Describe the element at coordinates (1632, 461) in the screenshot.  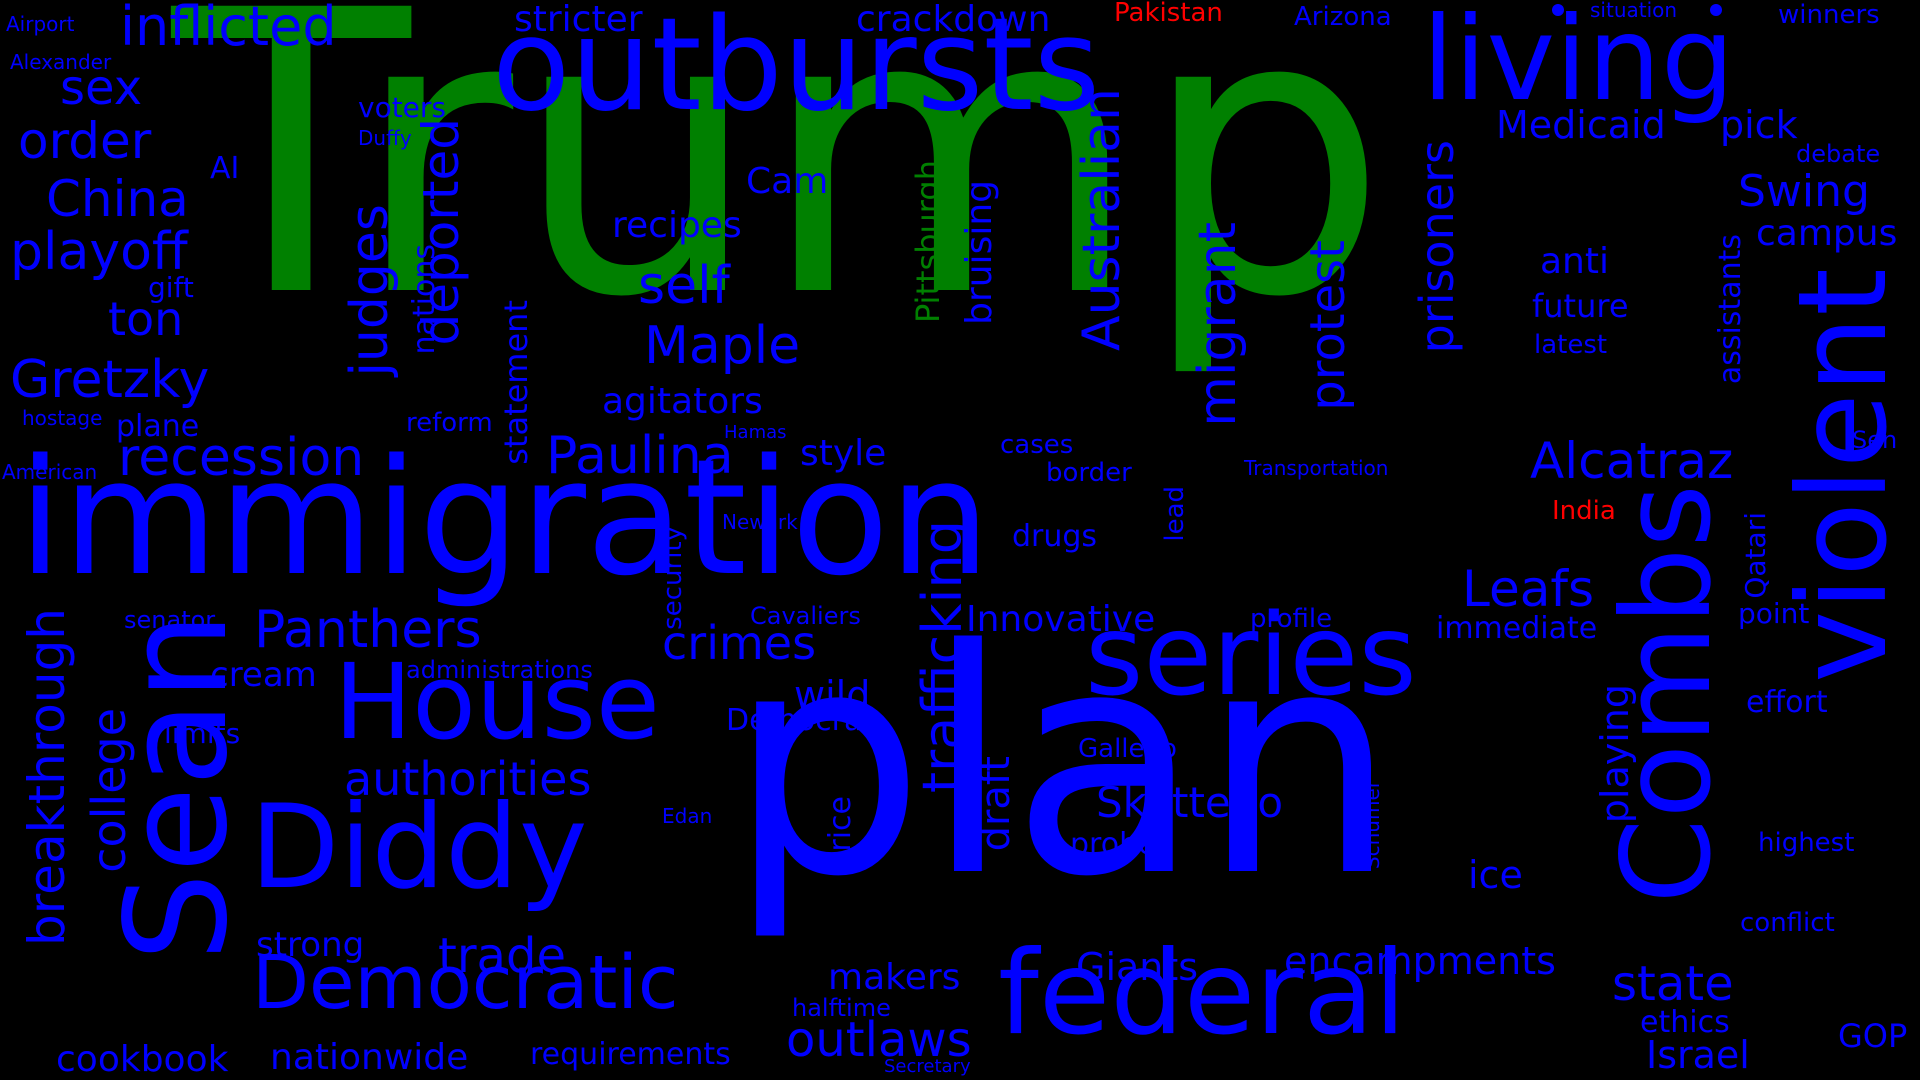
I see `word-alcatraz: Alcatraz` at that location.